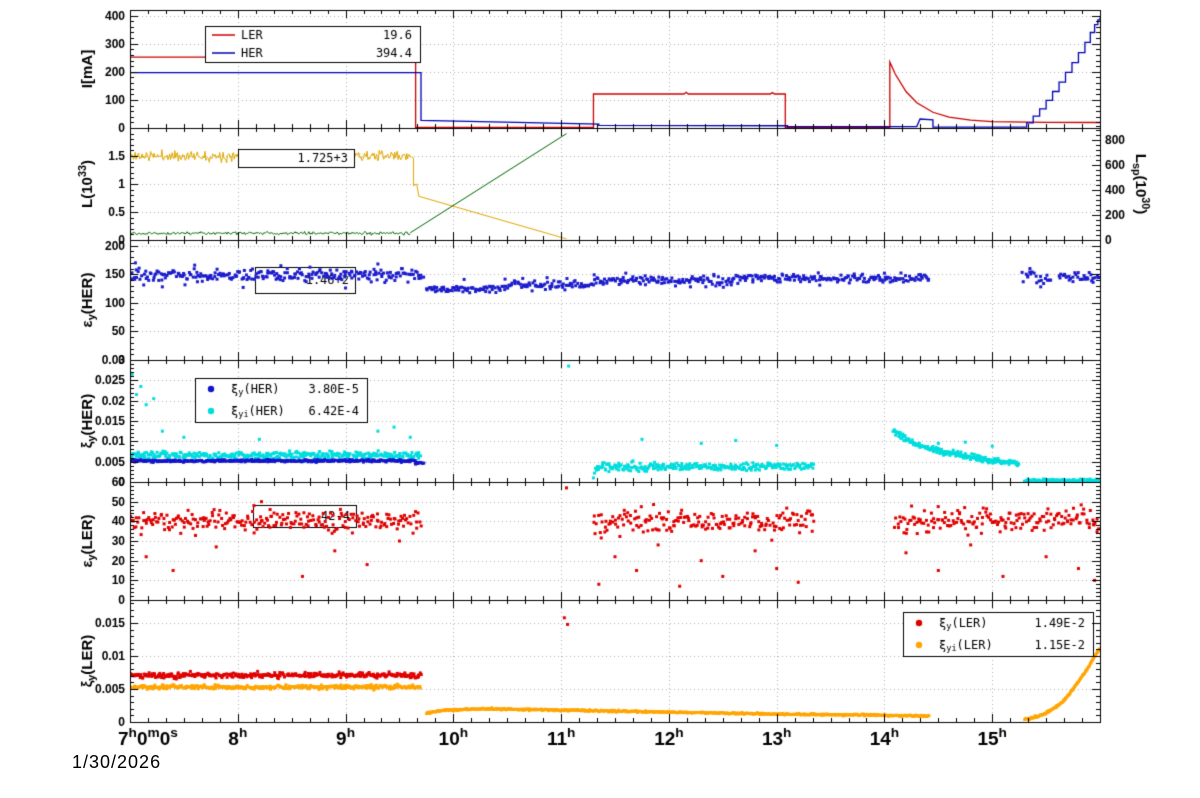 Image resolution: width=1200 pixels, height=798 pixels. What do you see at coordinates (117, 762) in the screenshot?
I see `date-label: 1/30/2026` at bounding box center [117, 762].